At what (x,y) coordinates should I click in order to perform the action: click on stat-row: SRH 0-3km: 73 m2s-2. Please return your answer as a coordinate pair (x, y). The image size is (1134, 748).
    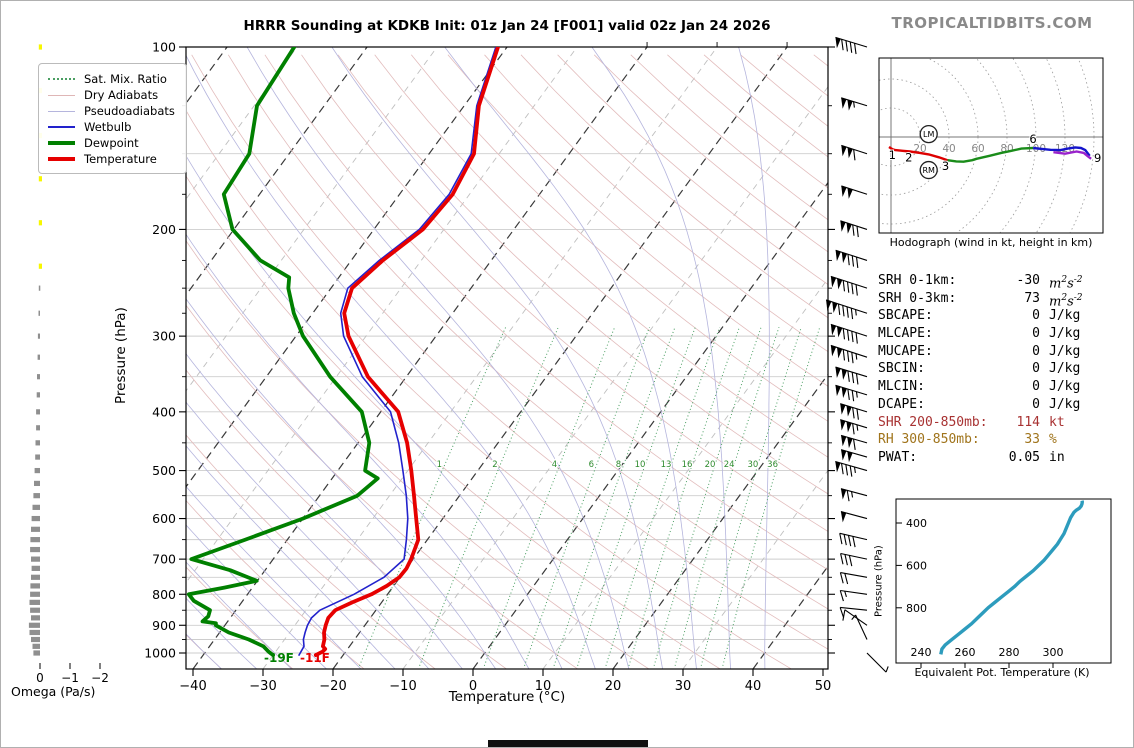
    Looking at the image, I should click on (987, 299).